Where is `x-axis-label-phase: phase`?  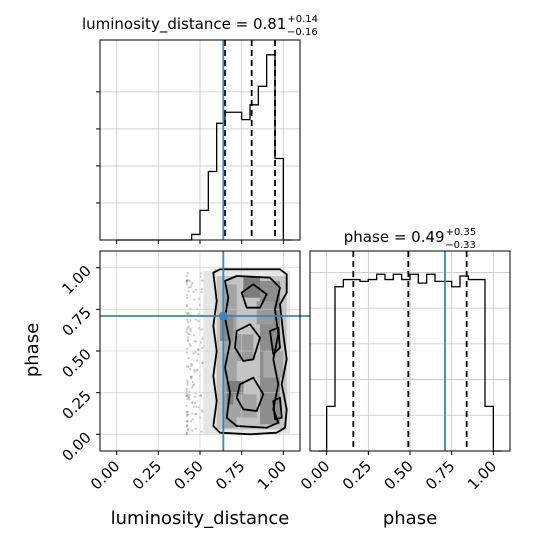 x-axis-label-phase: phase is located at coordinates (410, 518).